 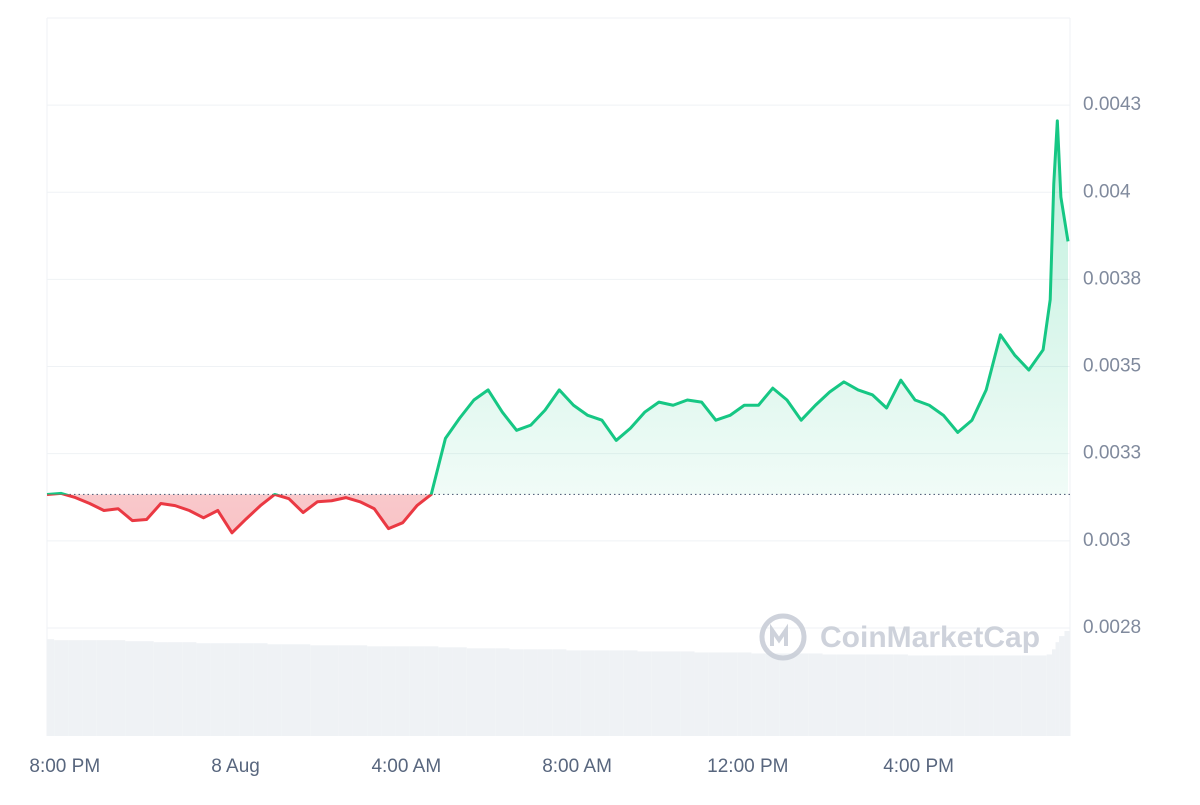 I want to click on y-tick-label: 0.003, so click(x=1107, y=540).